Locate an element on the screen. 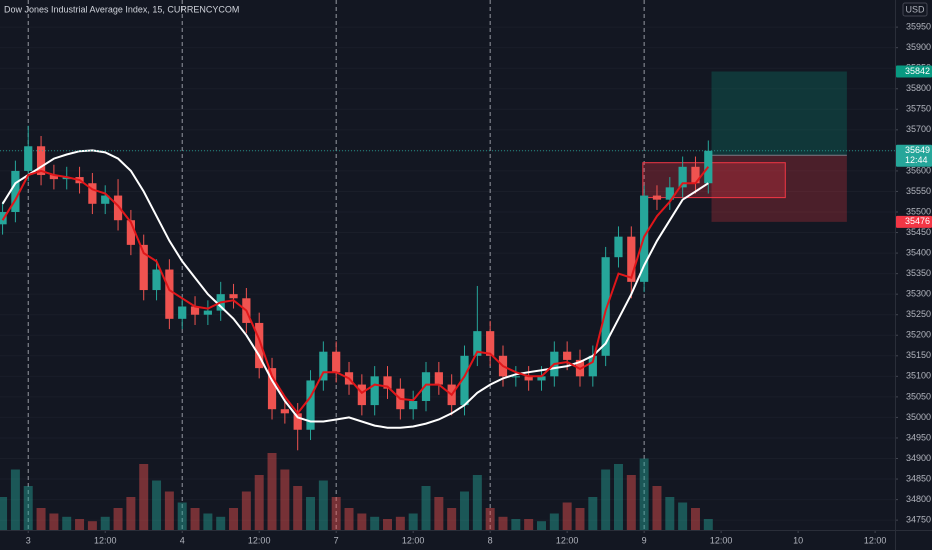 This screenshot has width=932, height=550. loss-zone is located at coordinates (779, 188).